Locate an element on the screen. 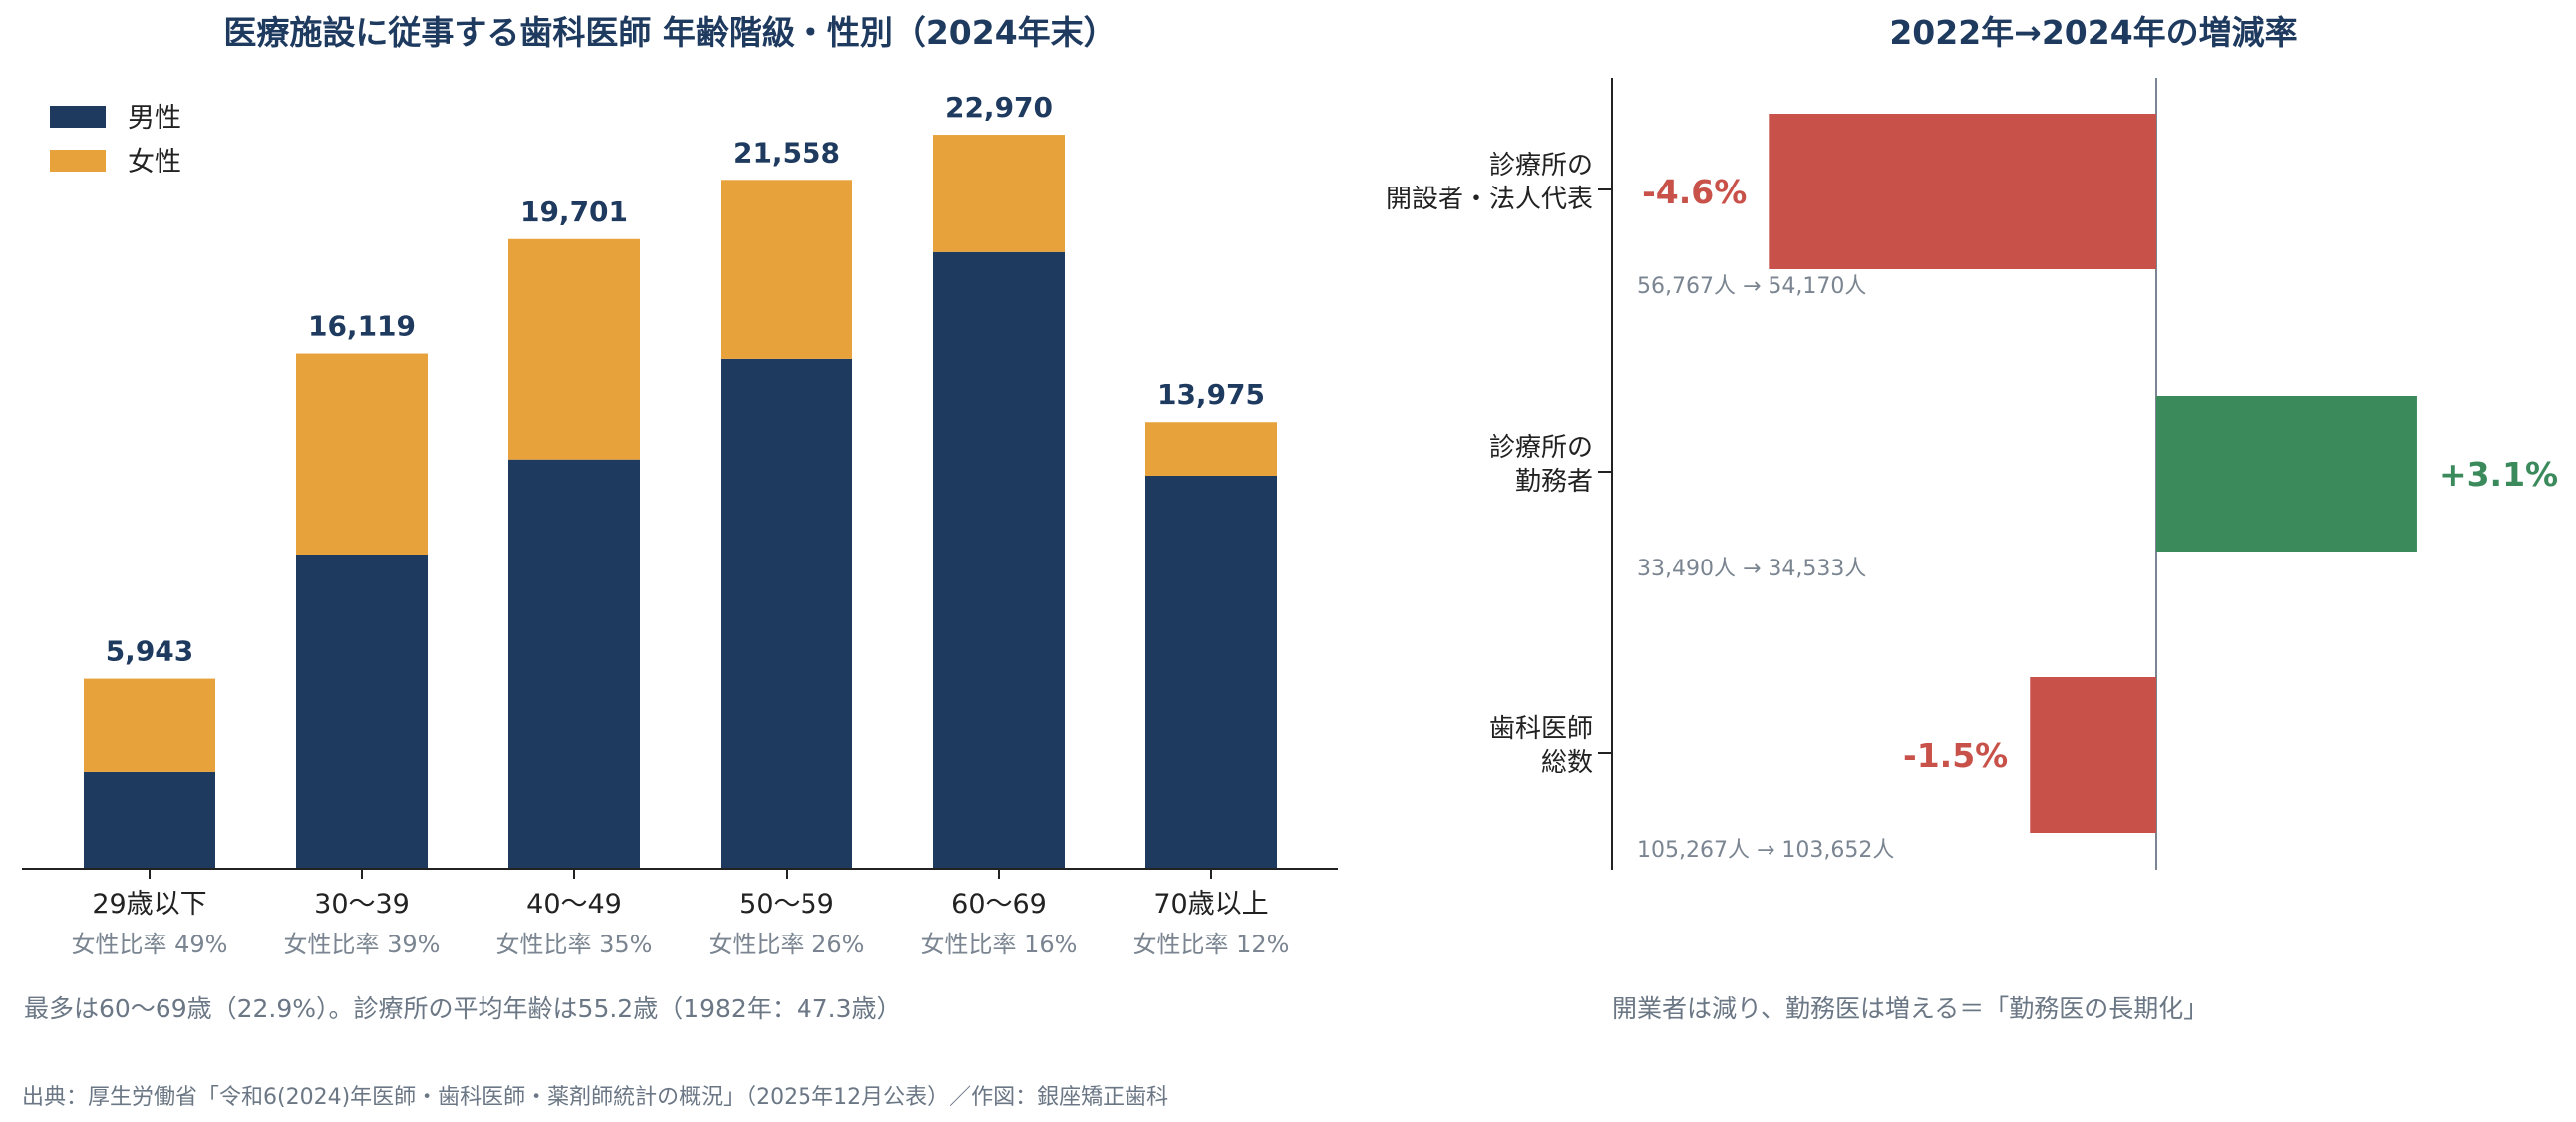 Image resolution: width=2576 pixels, height=1122 pixels. category-label-3: 40〜49 is located at coordinates (574, 904).